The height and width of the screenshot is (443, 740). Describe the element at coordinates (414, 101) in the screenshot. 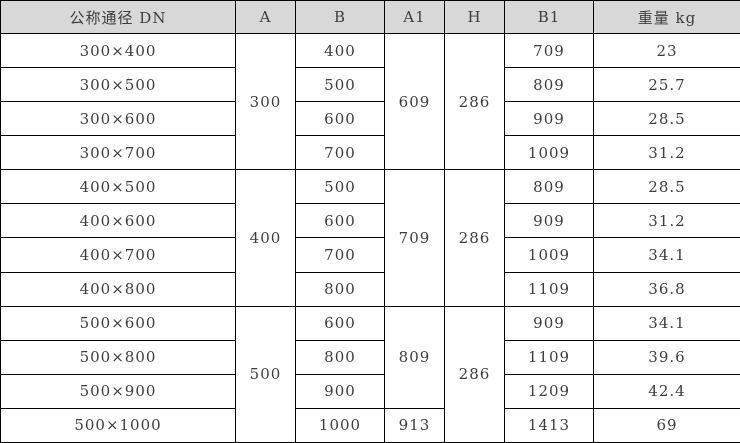

I see `cell-a1-merged: 609` at that location.